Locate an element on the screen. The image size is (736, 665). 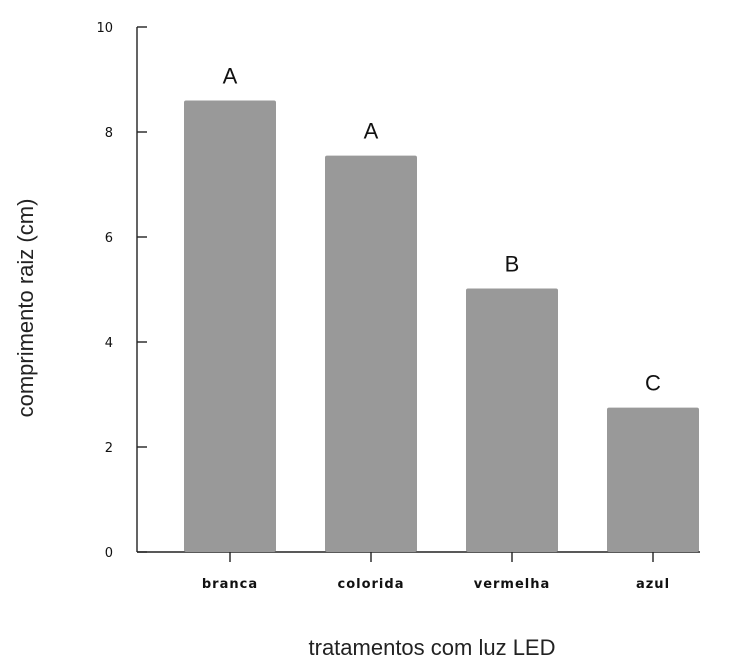
significance-label-branca: A is located at coordinates (230, 76).